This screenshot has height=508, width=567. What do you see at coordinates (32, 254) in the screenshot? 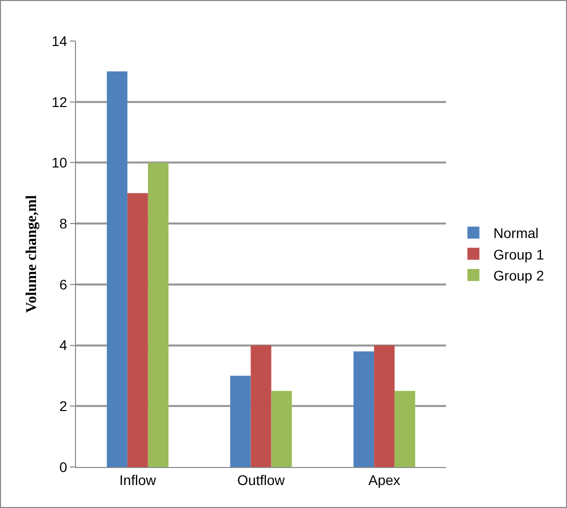
I see `y-axis-title: Volume change,ml` at bounding box center [32, 254].